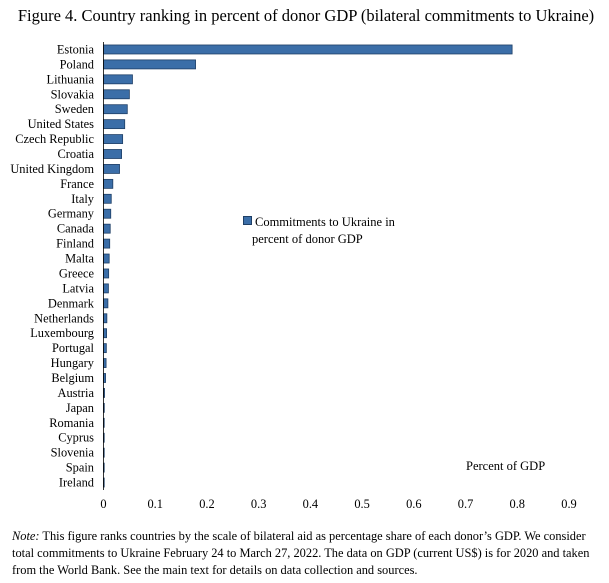 The image size is (609, 583). Describe the element at coordinates (247, 220) in the screenshot. I see `legend-swatch` at that location.